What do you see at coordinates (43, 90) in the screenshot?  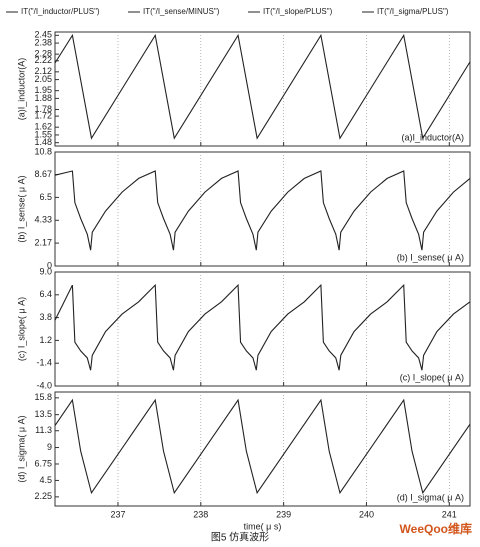 I see `y-tick-label: 1.95` at bounding box center [43, 90].